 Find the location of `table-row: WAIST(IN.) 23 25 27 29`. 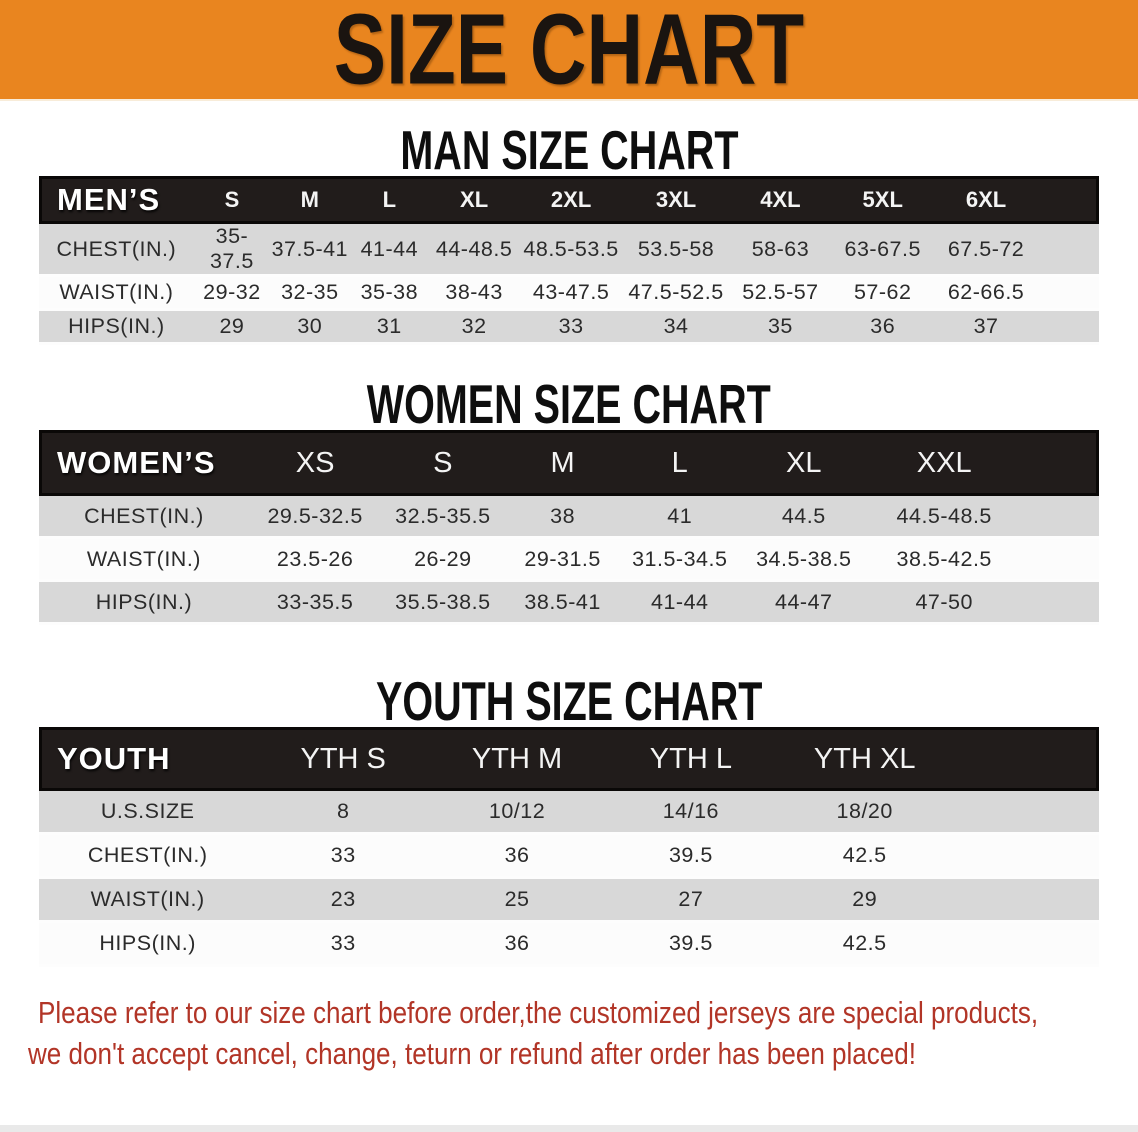

table-row: WAIST(IN.) 23 25 27 29 is located at coordinates (569, 901).